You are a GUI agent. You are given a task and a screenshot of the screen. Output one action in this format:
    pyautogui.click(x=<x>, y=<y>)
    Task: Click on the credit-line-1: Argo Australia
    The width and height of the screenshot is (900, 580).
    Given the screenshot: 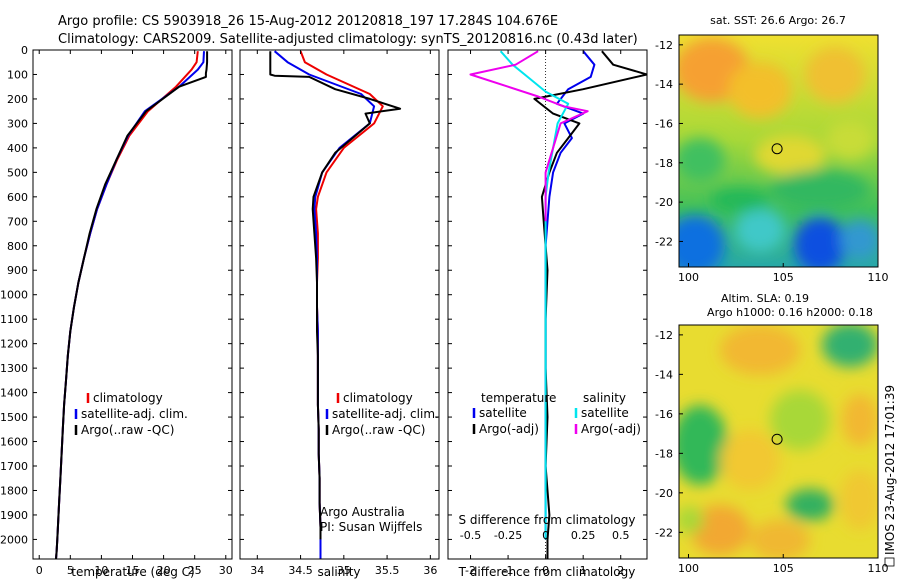 What is the action you would take?
    pyautogui.click(x=362, y=512)
    